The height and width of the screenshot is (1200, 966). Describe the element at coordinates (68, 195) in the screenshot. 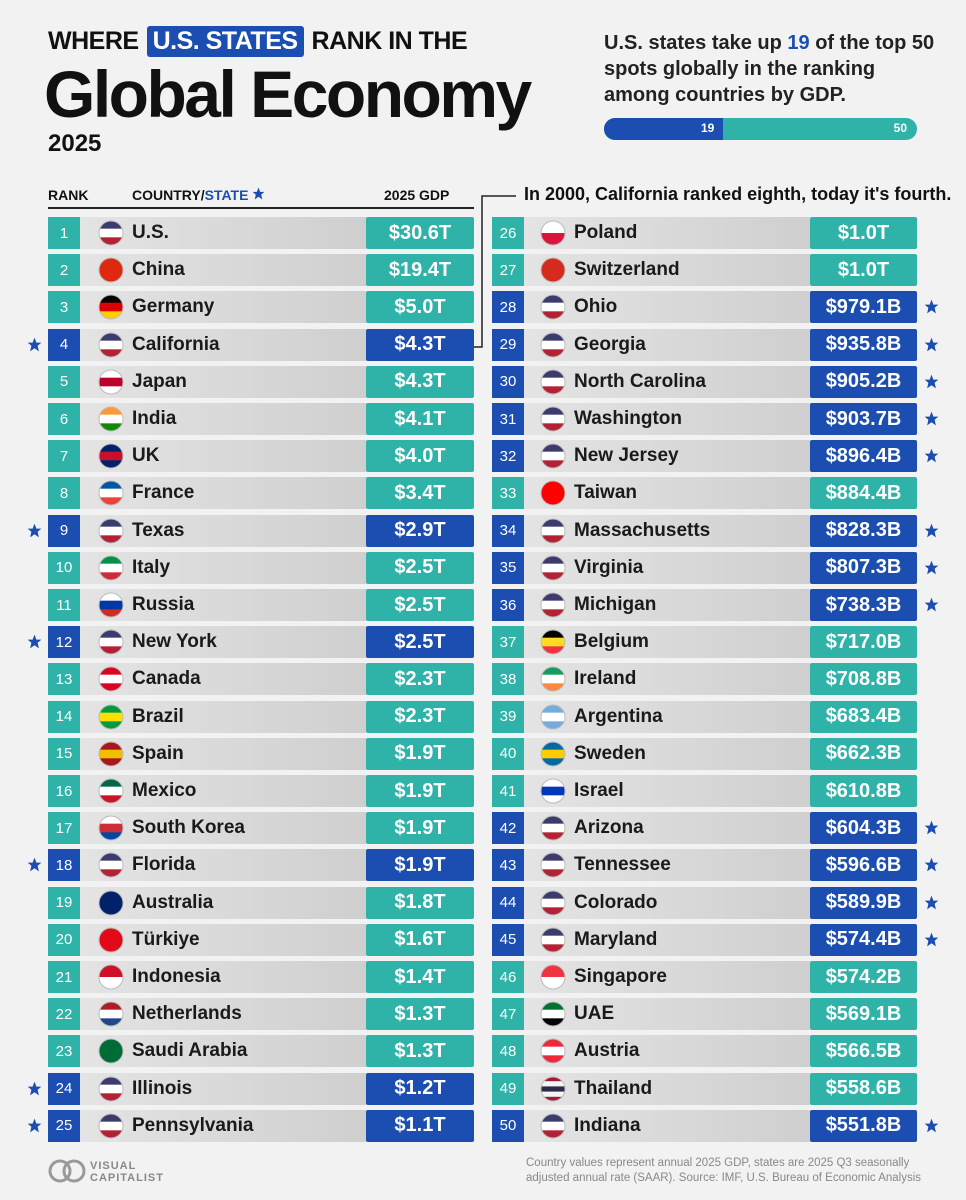

I see `column-header: RANK` at that location.